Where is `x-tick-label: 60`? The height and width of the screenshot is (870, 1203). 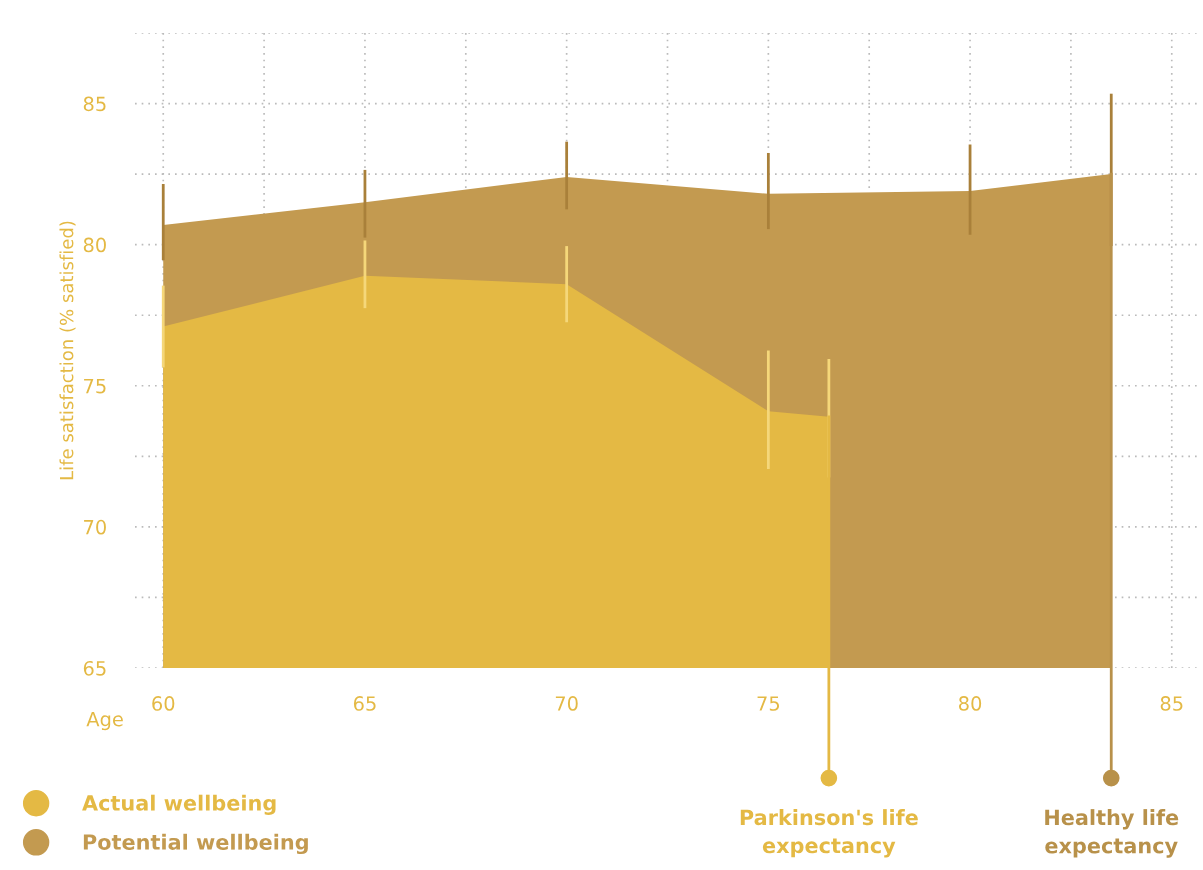
x-tick-label: 60 is located at coordinates (163, 703).